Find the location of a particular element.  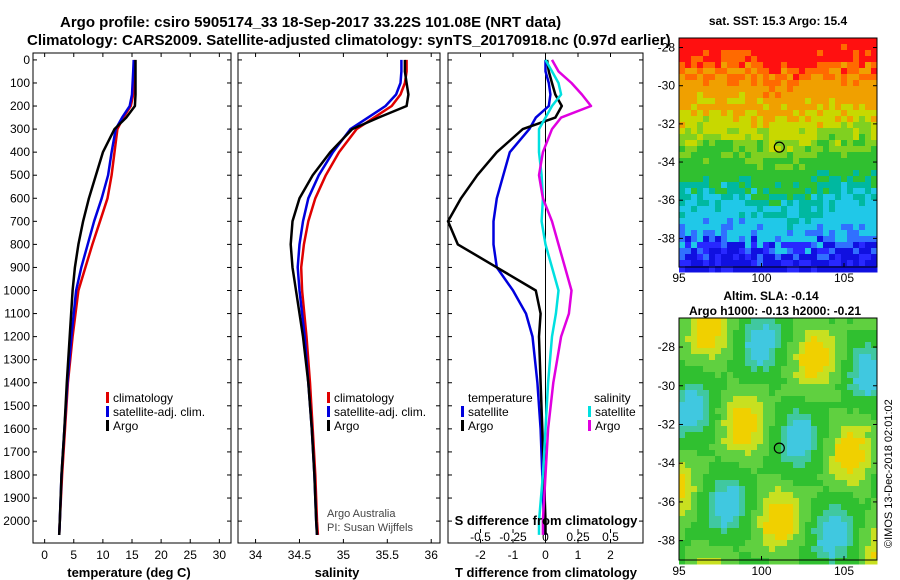

y-tick-label: 500 is located at coordinates (20, 175).